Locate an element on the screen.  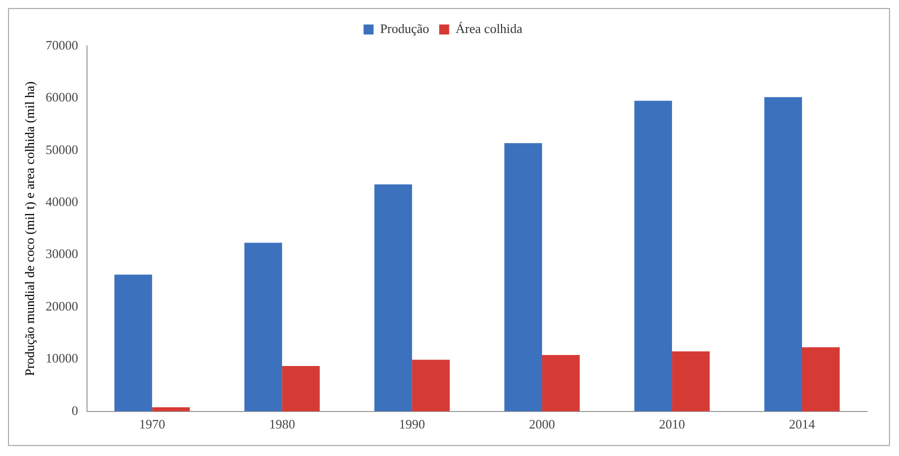
y-axis-title: Produção mundial de coco (mil t) e area colhida (mil ha) is located at coordinates (30, 228).